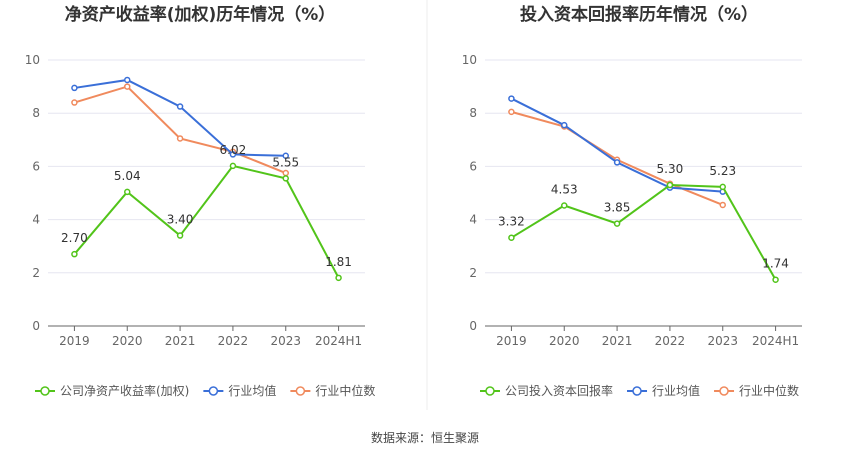  What do you see at coordinates (74, 238) in the screenshot?
I see `data-label: 2.70` at bounding box center [74, 238].